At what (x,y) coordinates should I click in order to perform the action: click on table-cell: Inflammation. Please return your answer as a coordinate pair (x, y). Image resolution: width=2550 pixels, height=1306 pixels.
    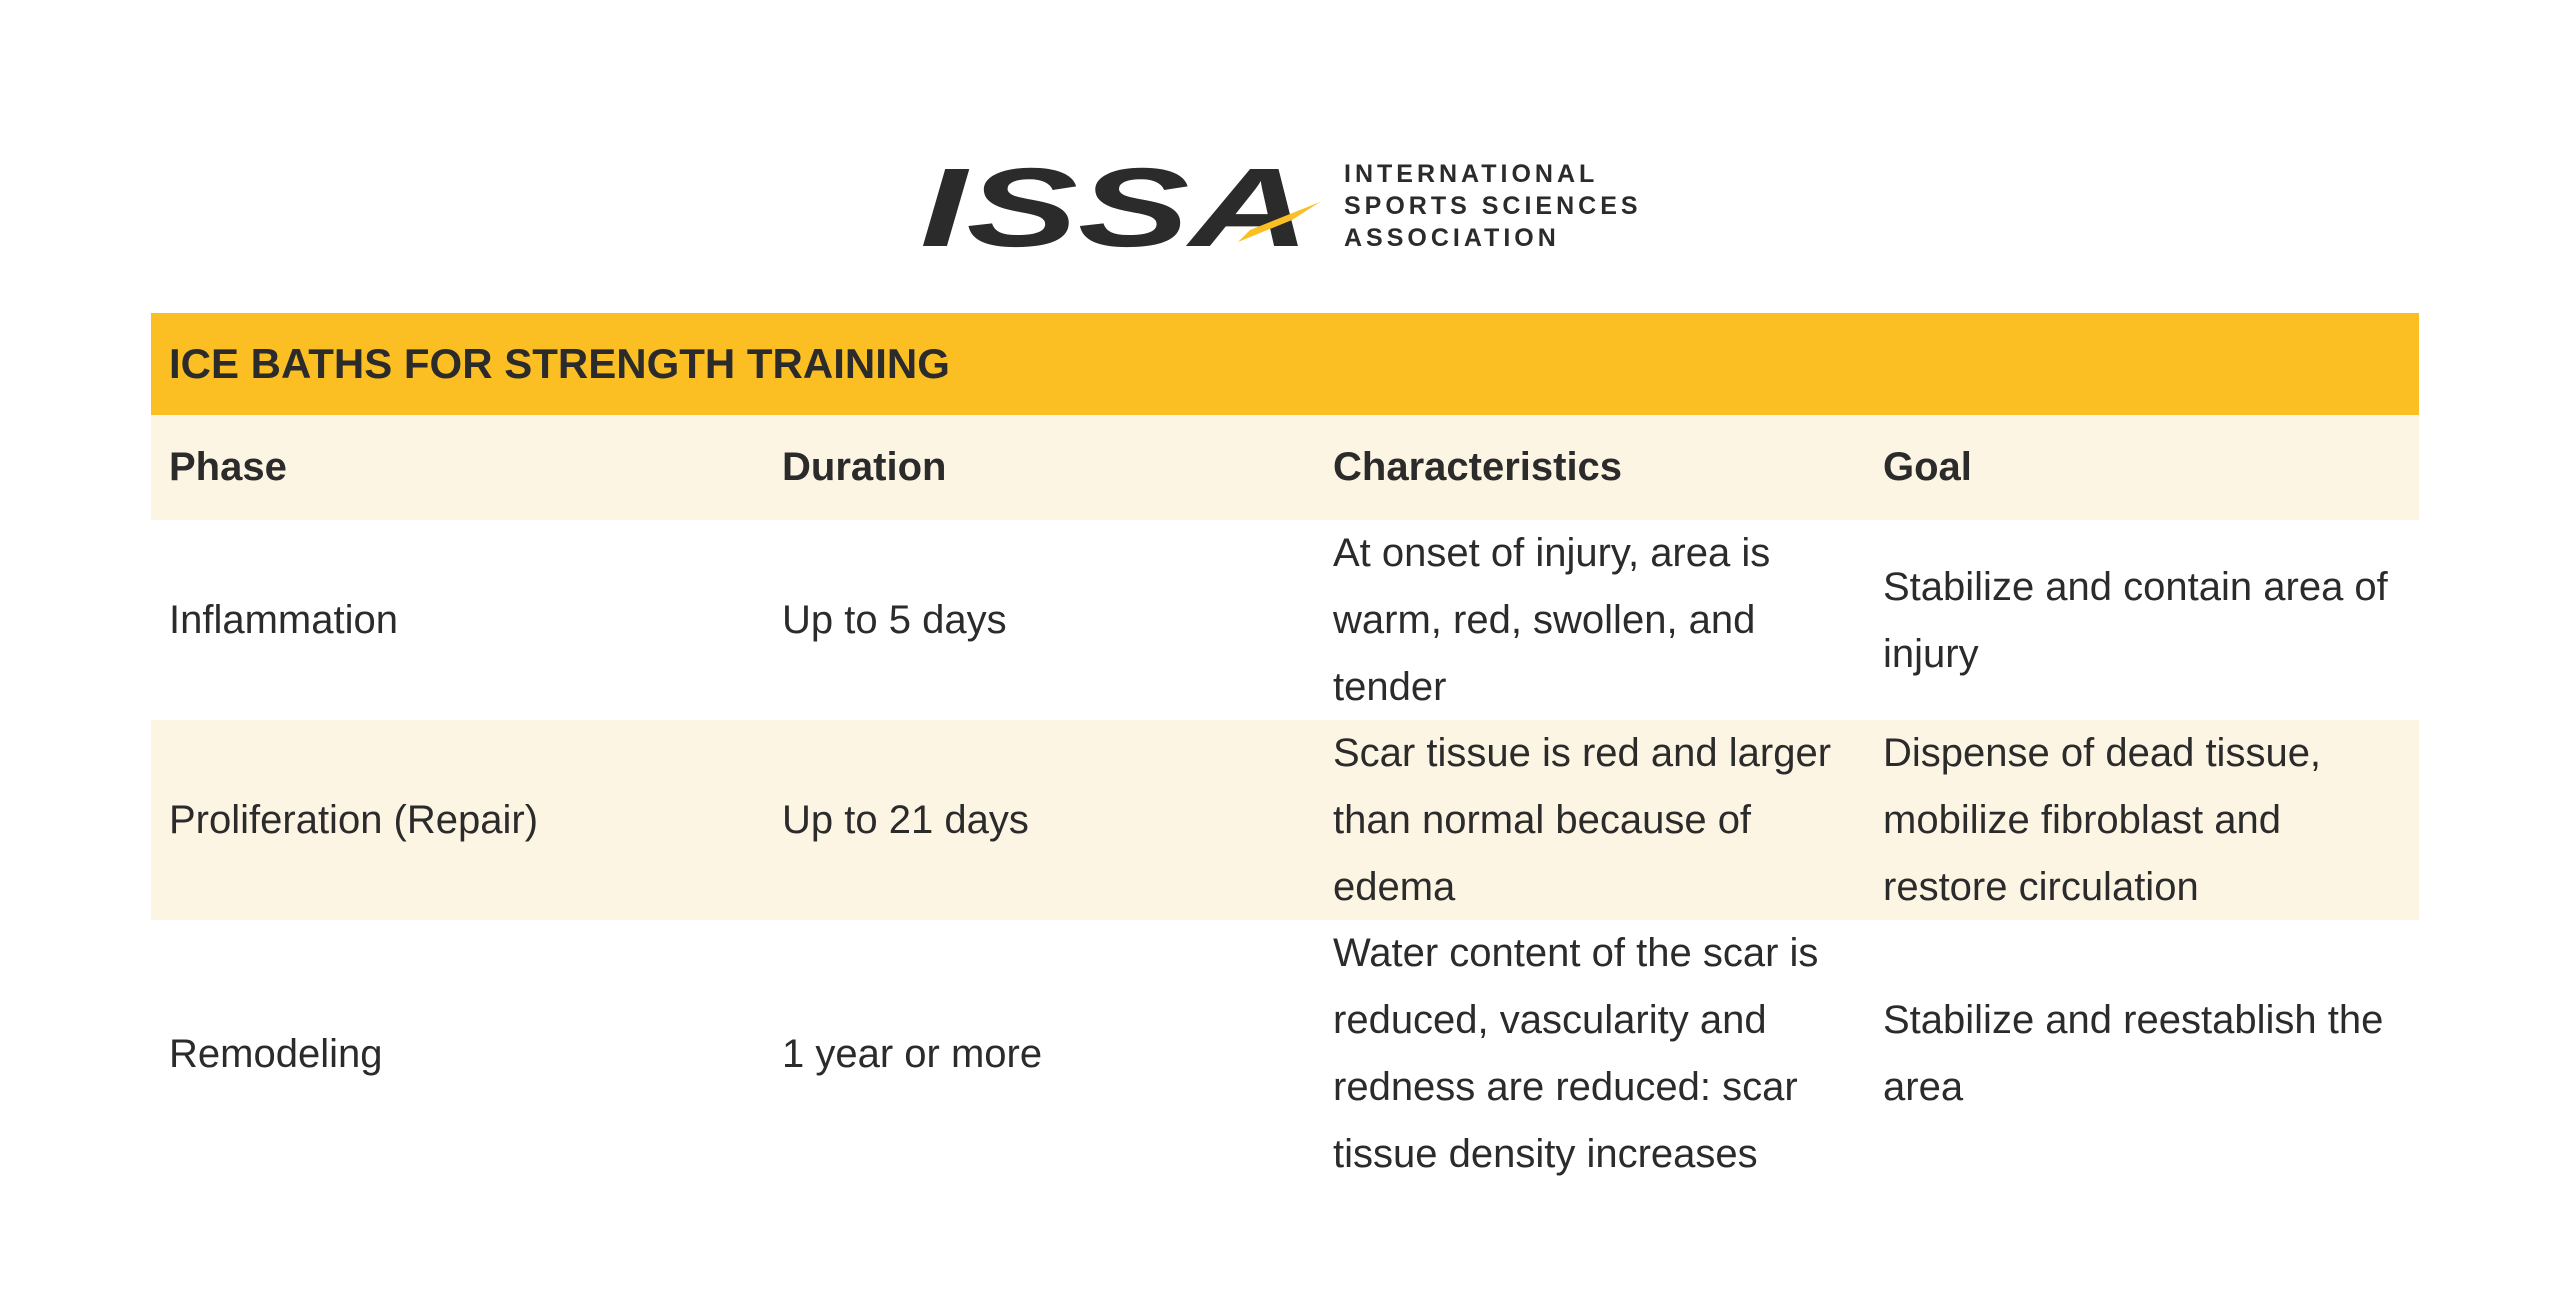
    Looking at the image, I should click on (283, 620).